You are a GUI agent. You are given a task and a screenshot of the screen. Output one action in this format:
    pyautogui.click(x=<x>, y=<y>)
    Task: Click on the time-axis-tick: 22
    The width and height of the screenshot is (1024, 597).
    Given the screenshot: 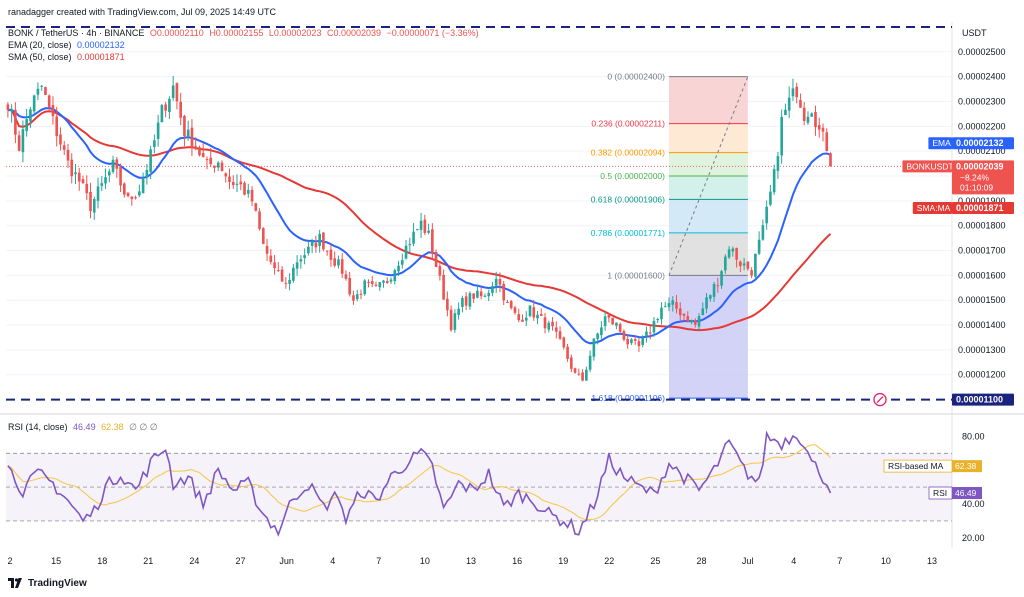 What is the action you would take?
    pyautogui.click(x=609, y=561)
    